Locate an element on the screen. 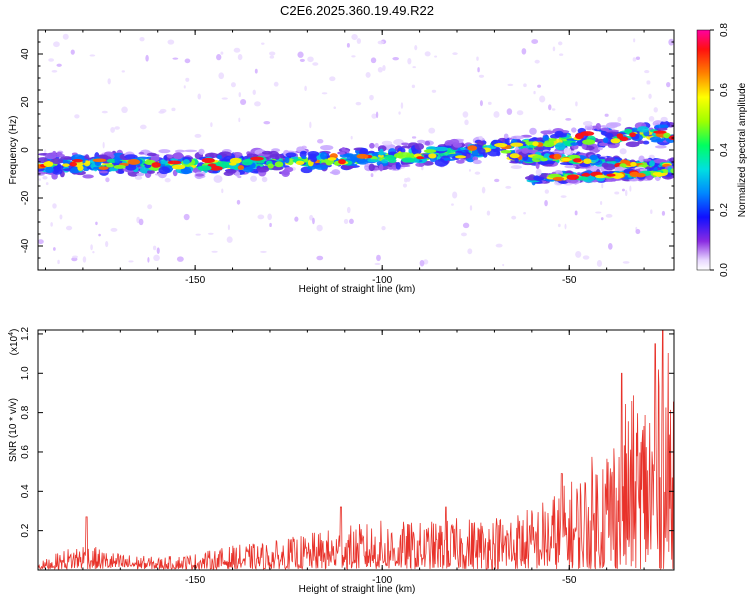 The width and height of the screenshot is (750, 600). colorbar-tick-label: 0.8 is located at coordinates (724, 30).